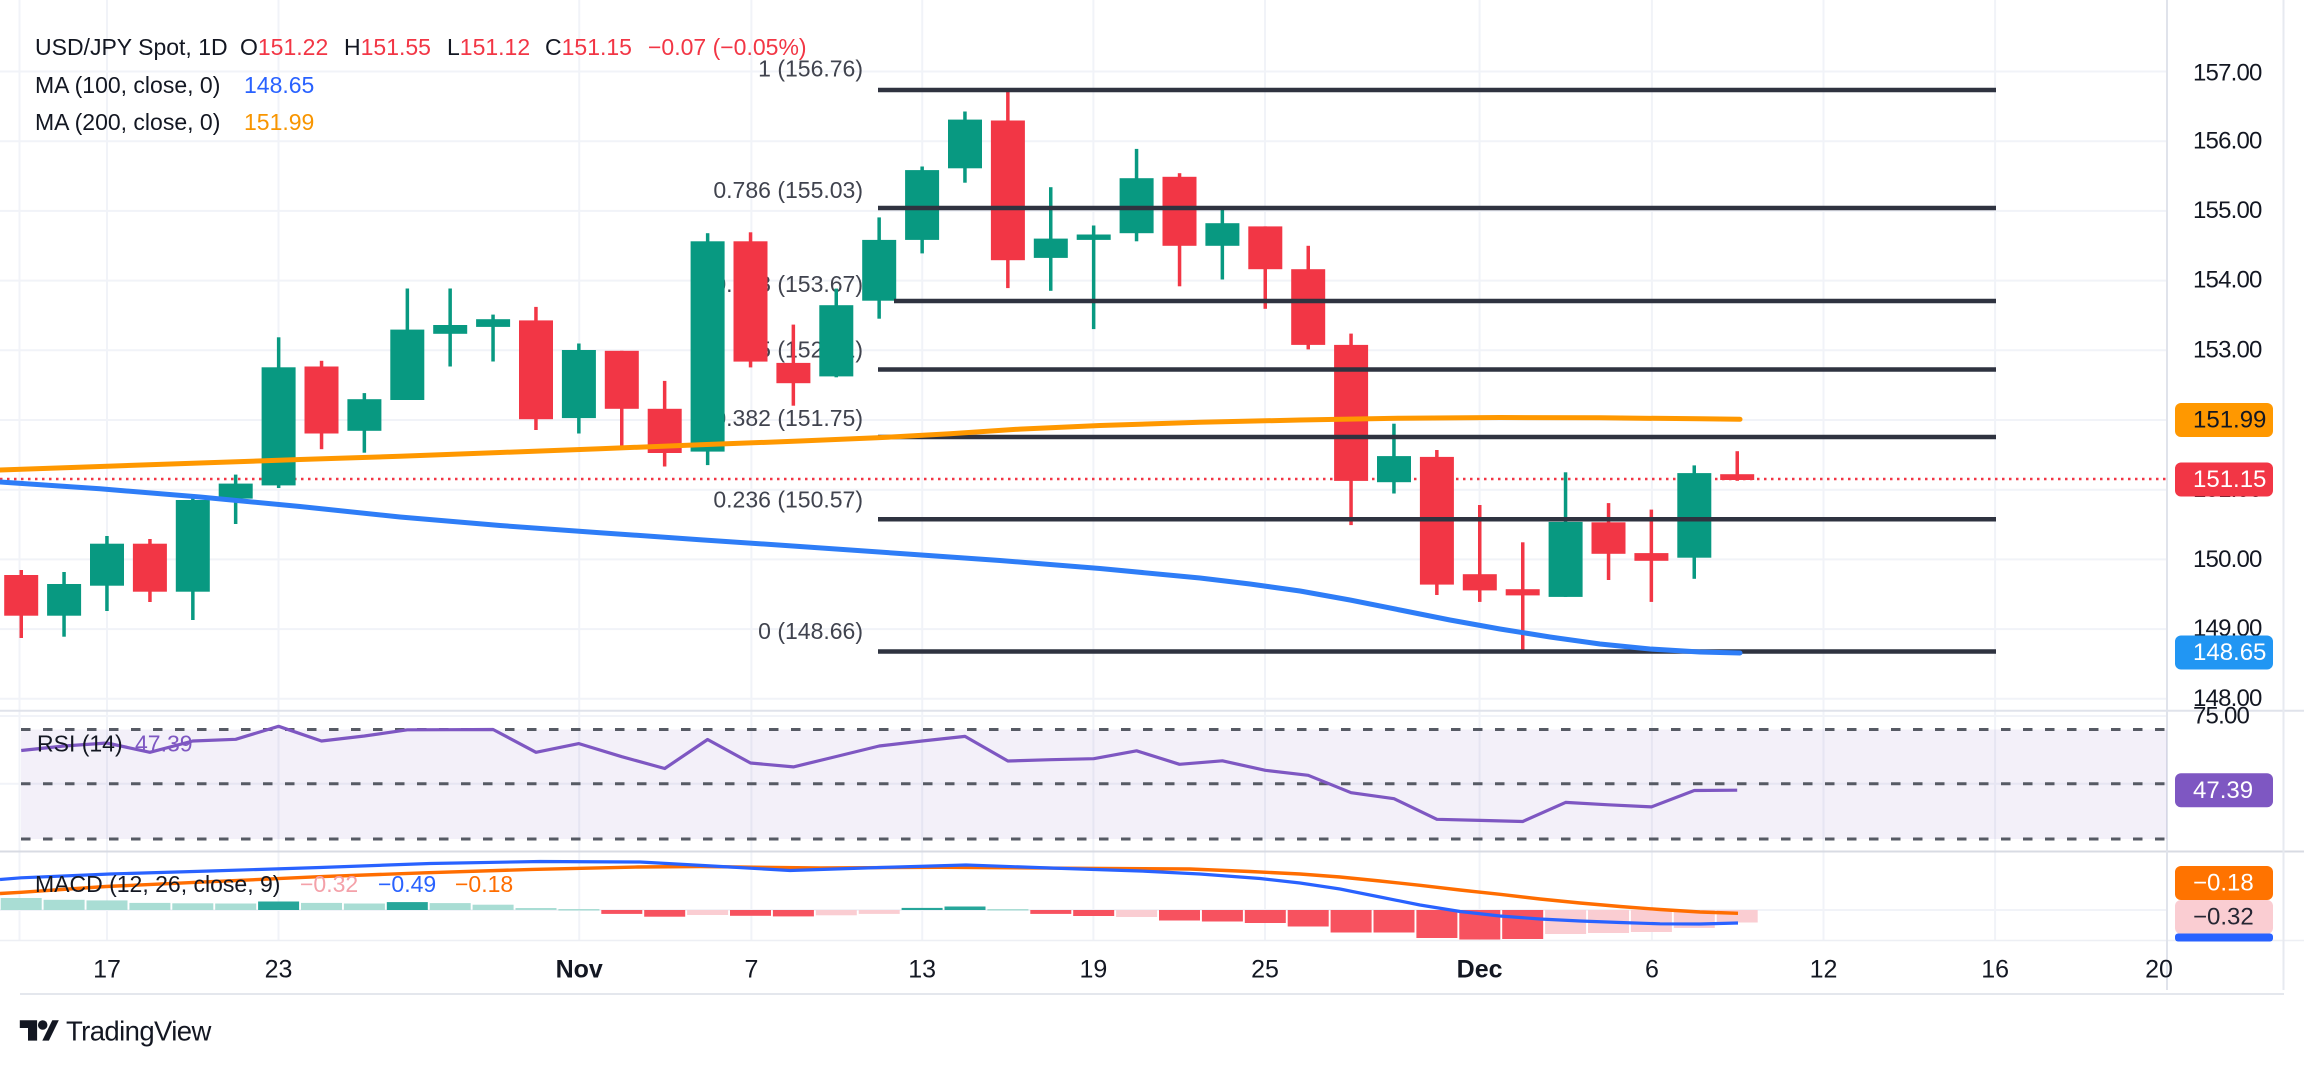 The height and width of the screenshot is (1071, 2304). What do you see at coordinates (131, 47) in the screenshot?
I see `svg-text: USD/JPY Spot, 1D` at bounding box center [131, 47].